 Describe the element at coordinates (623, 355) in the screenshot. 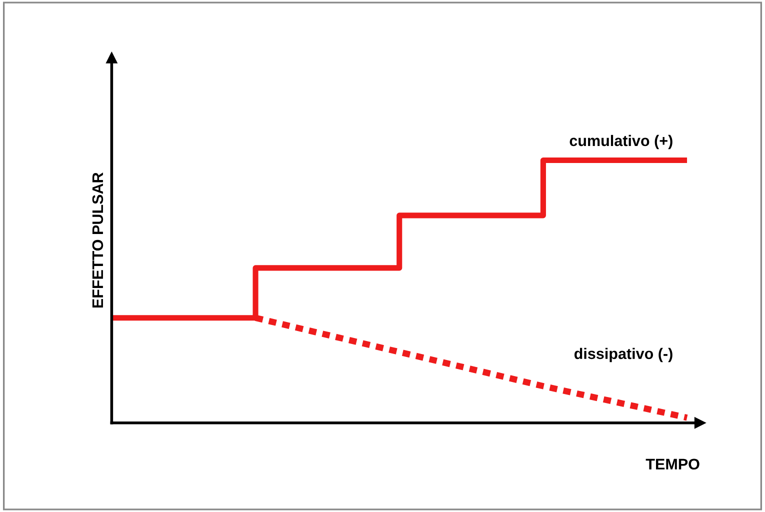

I see `series-label: dissipativo (-)` at that location.